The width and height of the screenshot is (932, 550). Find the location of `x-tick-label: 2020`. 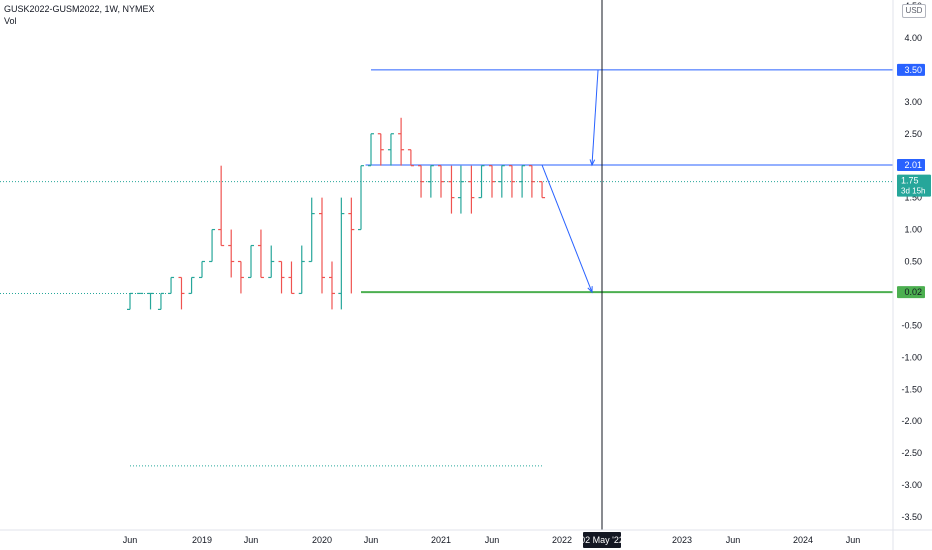

x-tick-label: 2020 is located at coordinates (322, 540).